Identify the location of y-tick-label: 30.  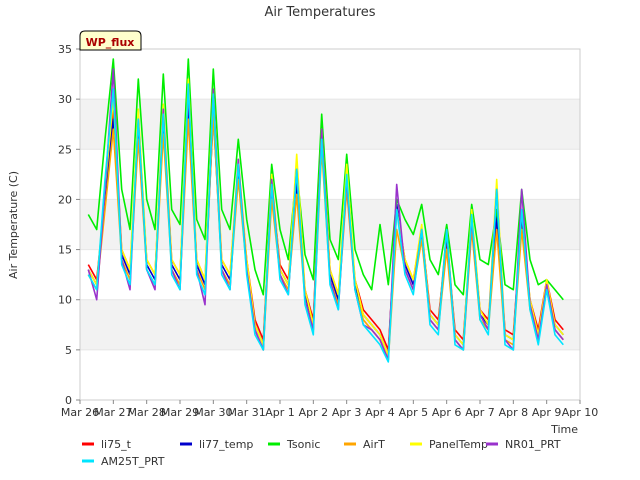
(65, 99).